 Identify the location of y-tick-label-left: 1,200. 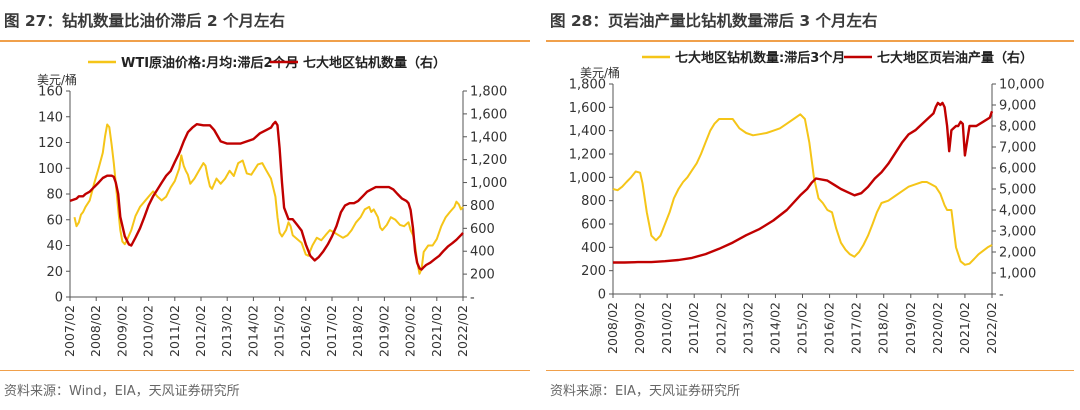
(587, 155).